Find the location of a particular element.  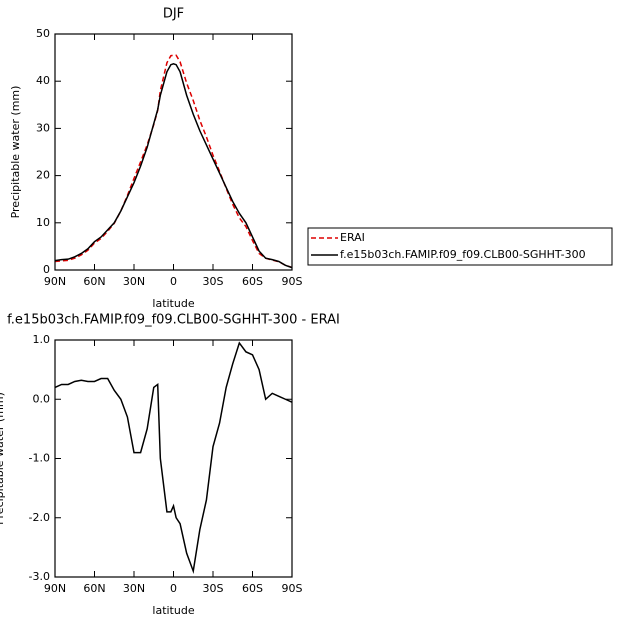

y-tick-label: 50 is located at coordinates (43, 33).